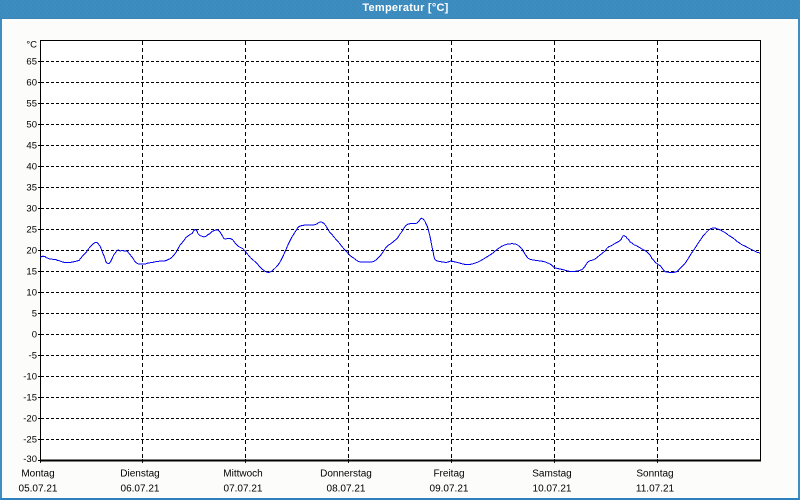 The image size is (800, 500). What do you see at coordinates (34, 335) in the screenshot?
I see `svg-text: 0` at bounding box center [34, 335].